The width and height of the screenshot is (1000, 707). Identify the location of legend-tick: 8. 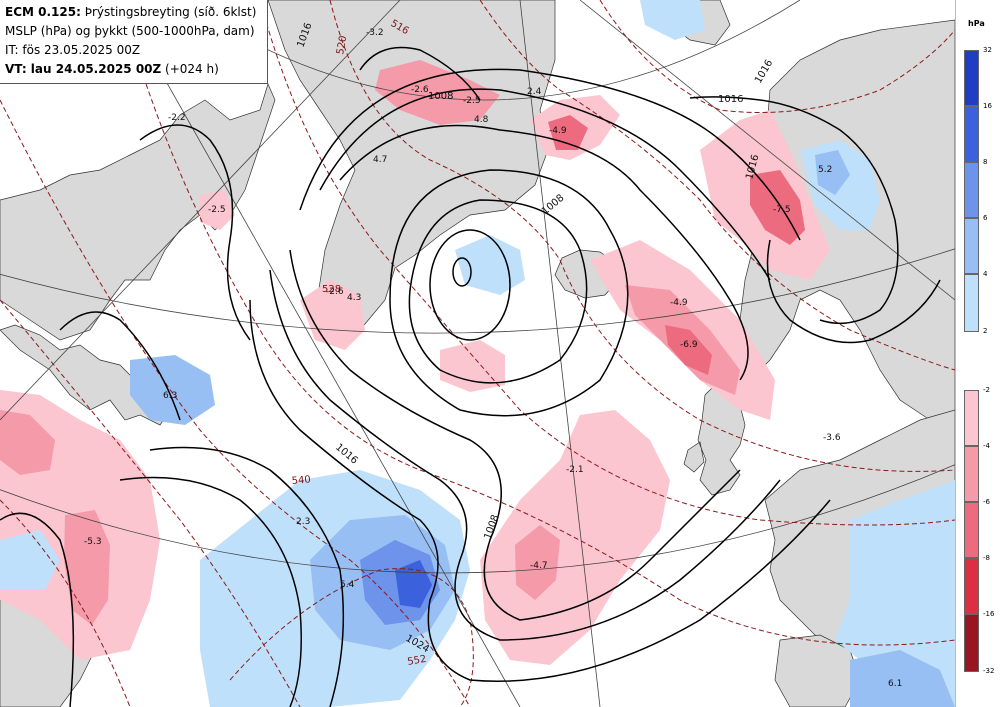
(985, 162).